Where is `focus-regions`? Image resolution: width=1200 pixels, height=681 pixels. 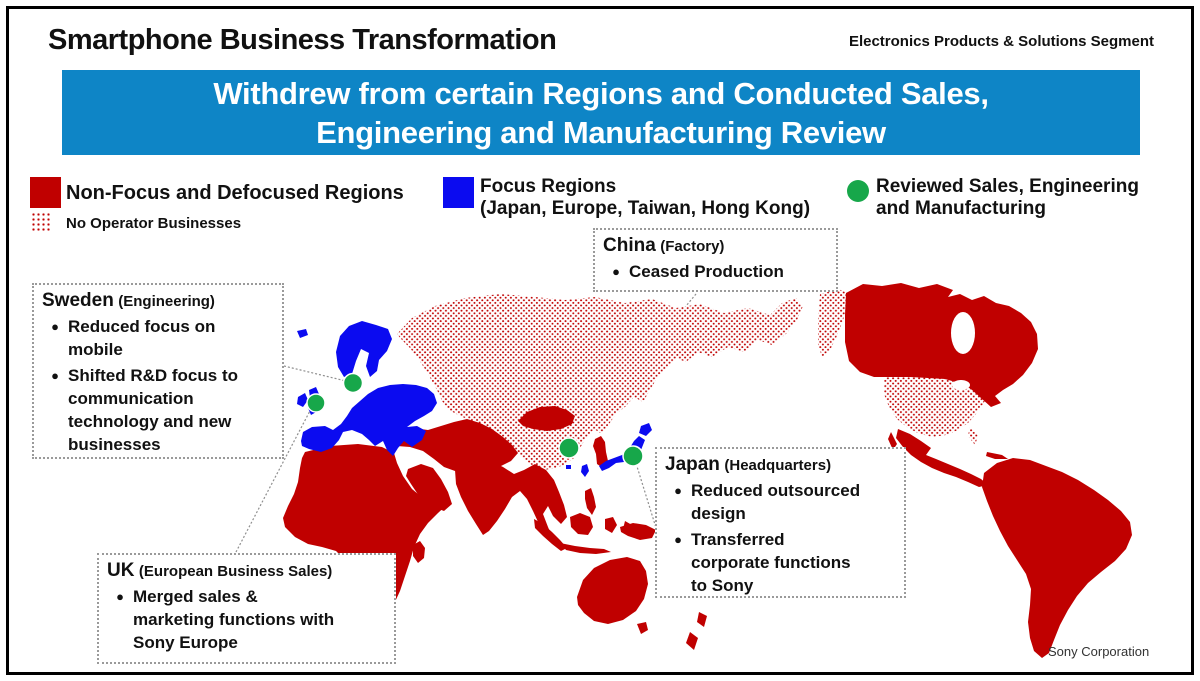 focus-regions is located at coordinates (474, 399).